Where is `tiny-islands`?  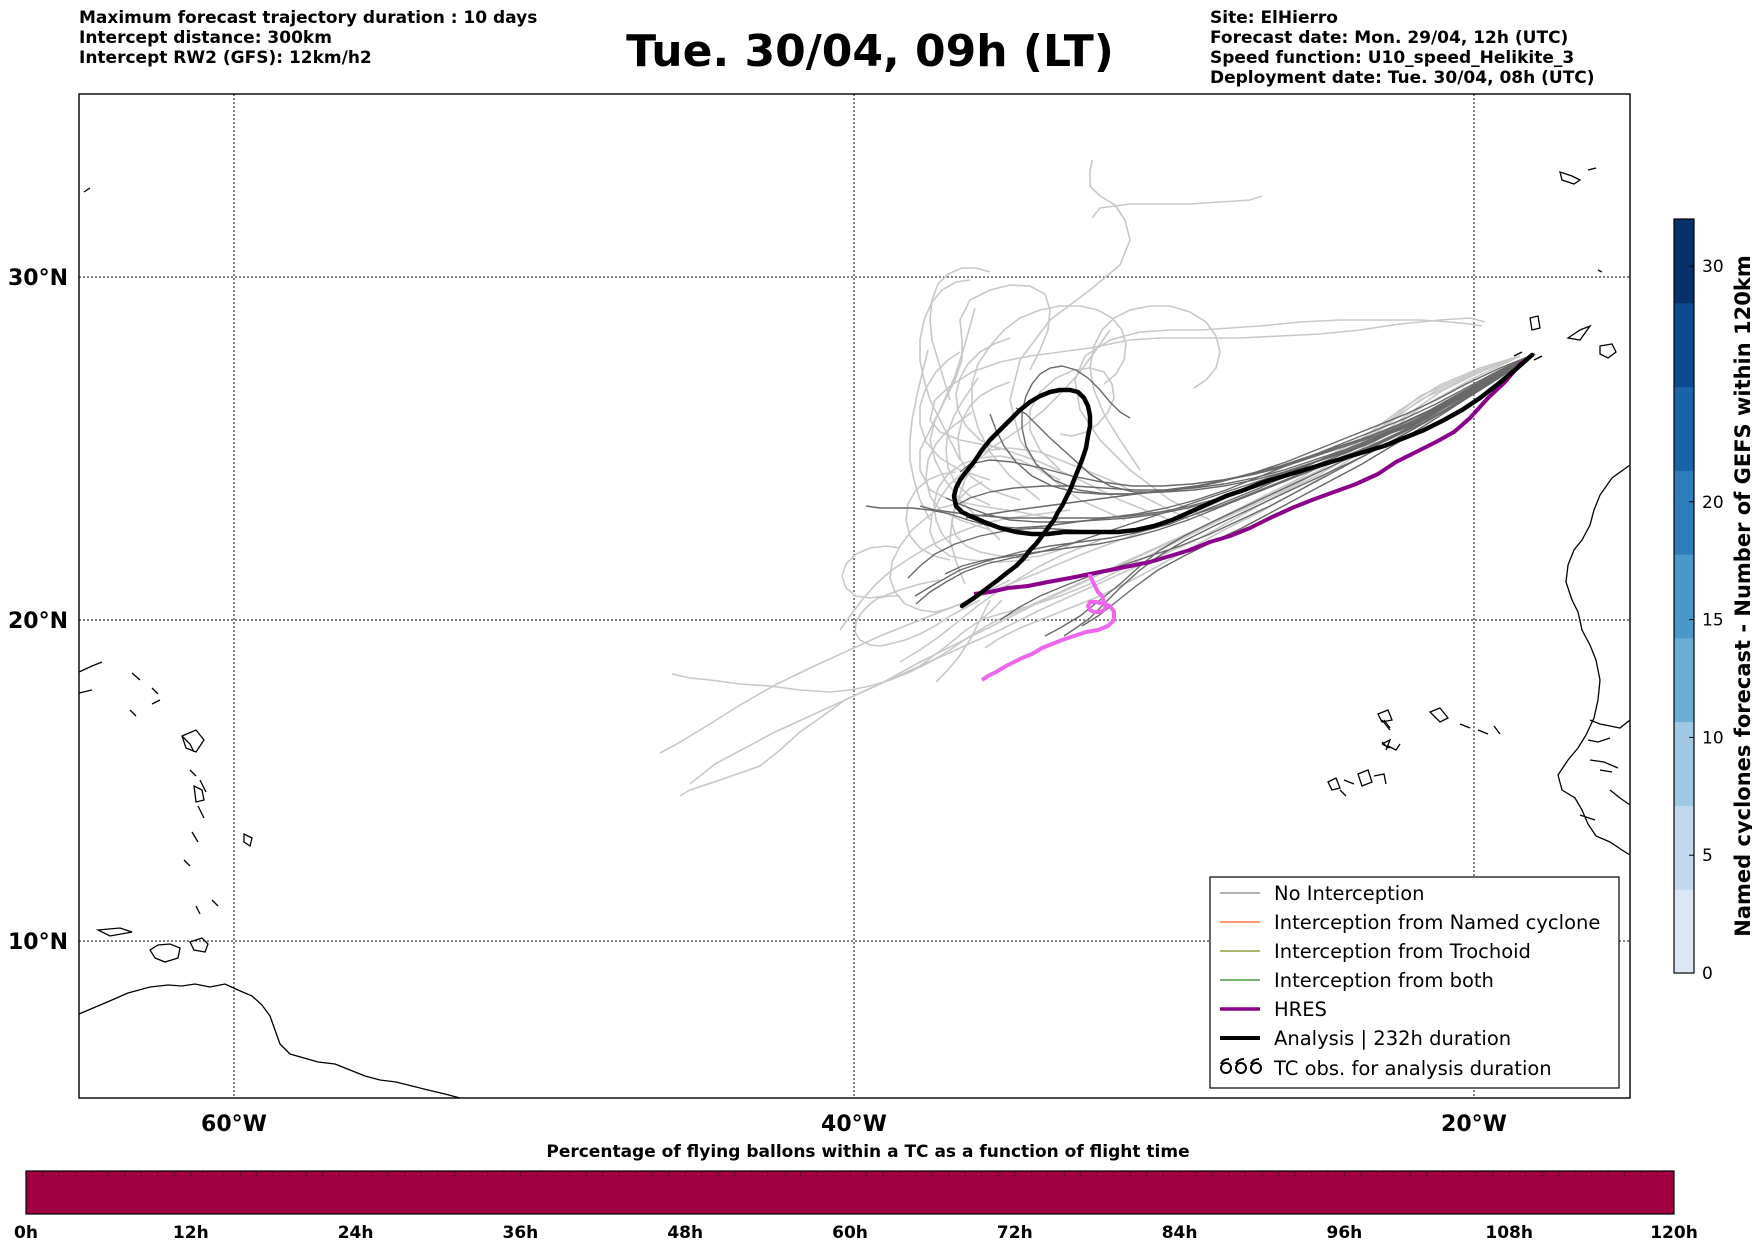 tiny-islands is located at coordinates (1493, 499).